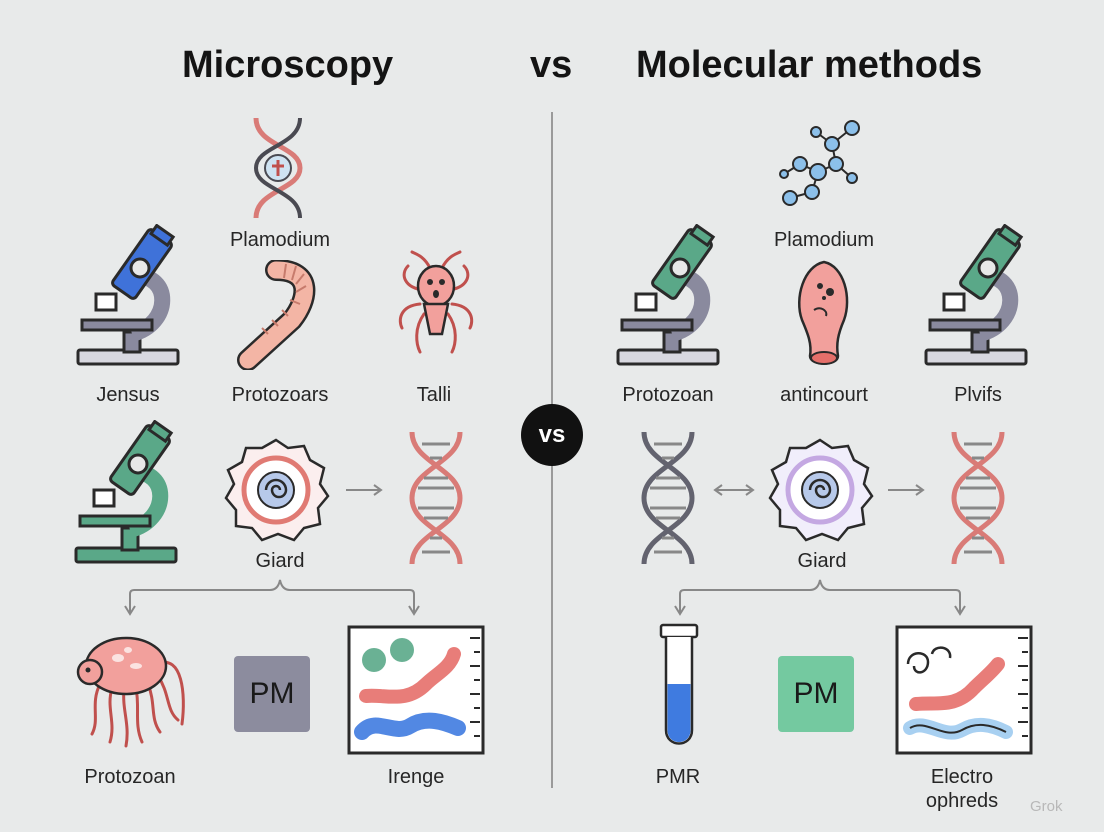 The width and height of the screenshot is (1104, 832). I want to click on dna-helix-pink-icon, so click(436, 498).